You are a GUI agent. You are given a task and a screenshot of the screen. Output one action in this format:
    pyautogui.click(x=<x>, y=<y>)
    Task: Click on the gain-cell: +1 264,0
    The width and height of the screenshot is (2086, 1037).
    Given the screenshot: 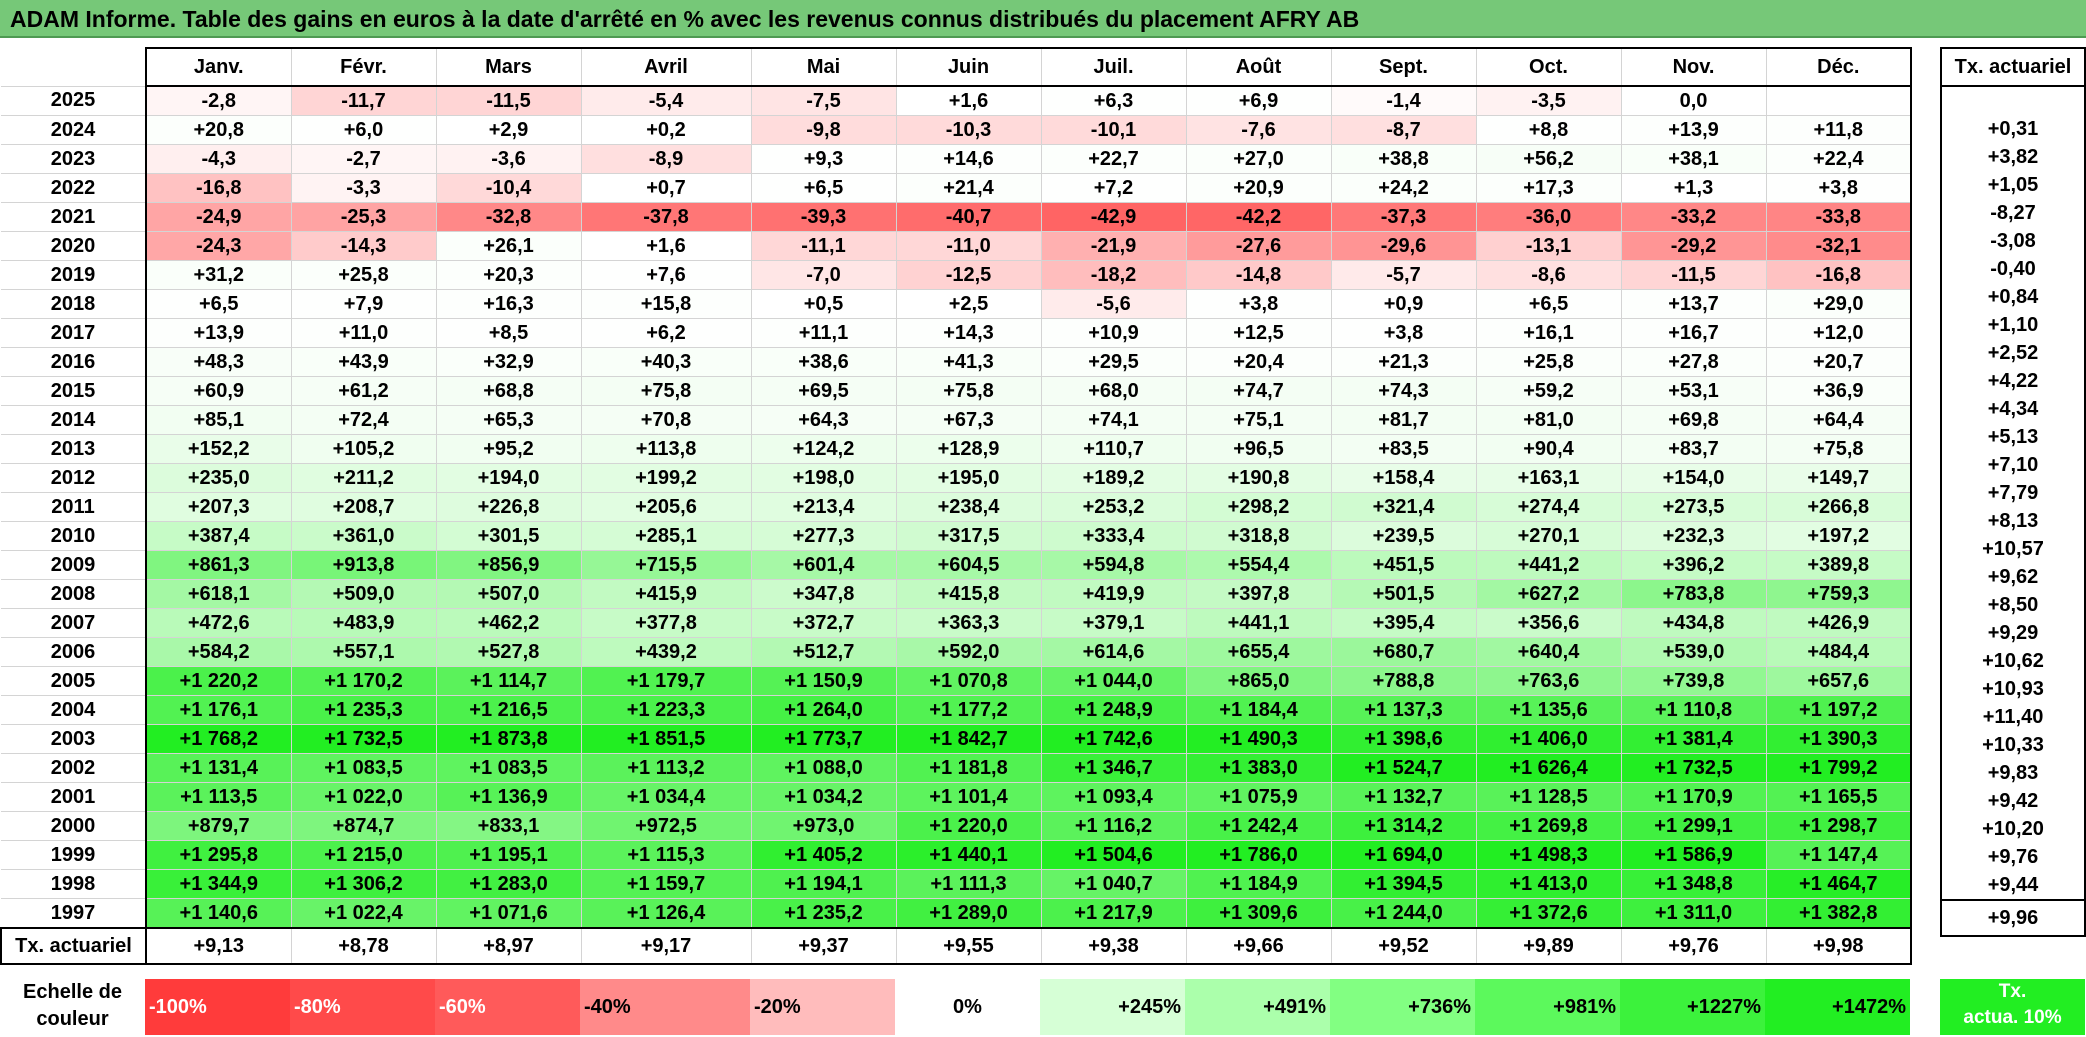 What is the action you would take?
    pyautogui.click(x=823, y=710)
    